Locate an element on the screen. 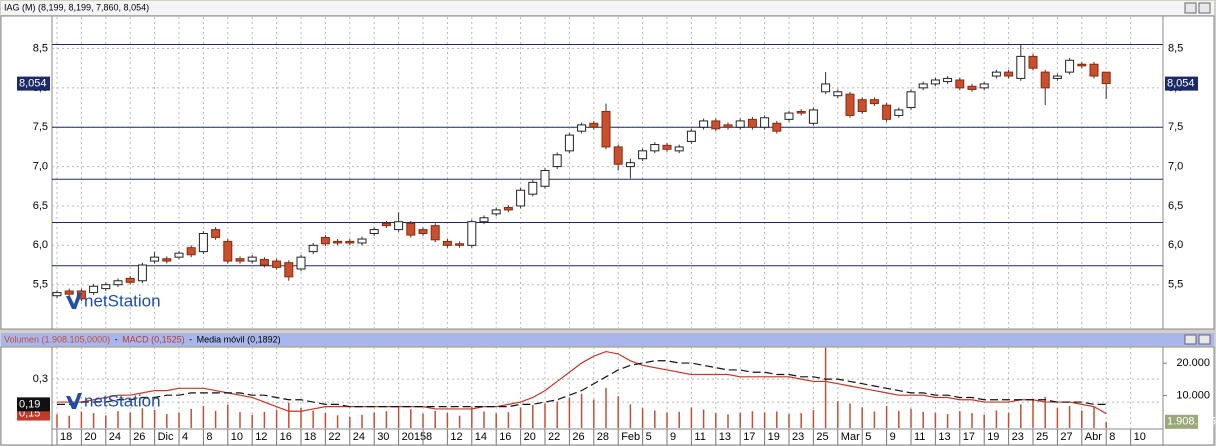  logo-top: netStation is located at coordinates (113, 300).